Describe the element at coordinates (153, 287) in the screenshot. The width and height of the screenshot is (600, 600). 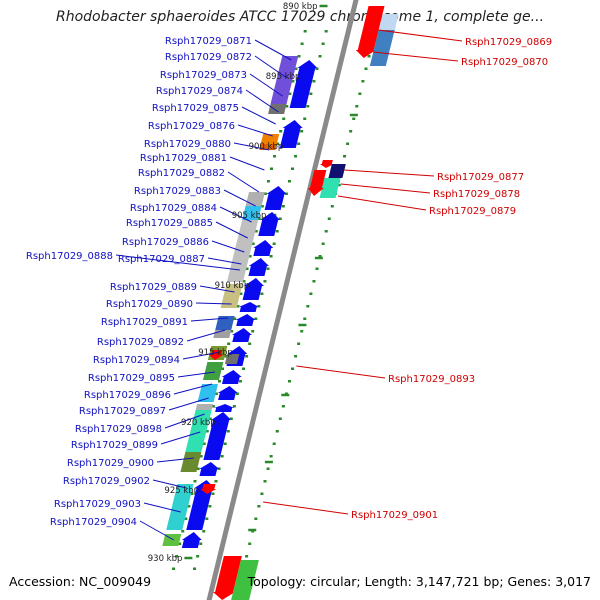
I see `gene-label-left: Rsph17029_0889` at that location.